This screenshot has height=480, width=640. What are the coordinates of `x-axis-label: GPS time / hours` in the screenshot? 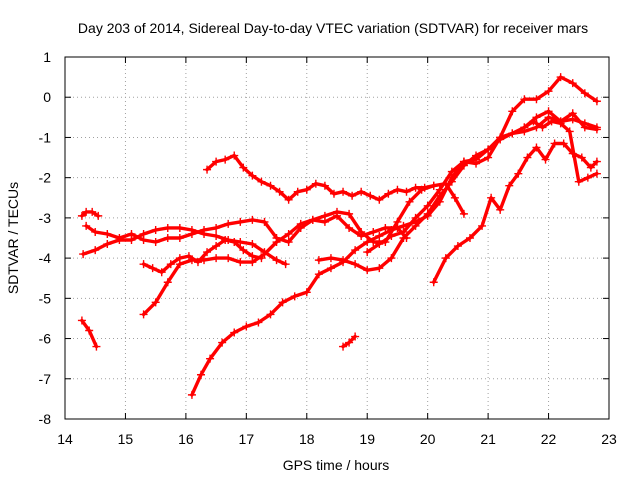 It's located at (336, 465).